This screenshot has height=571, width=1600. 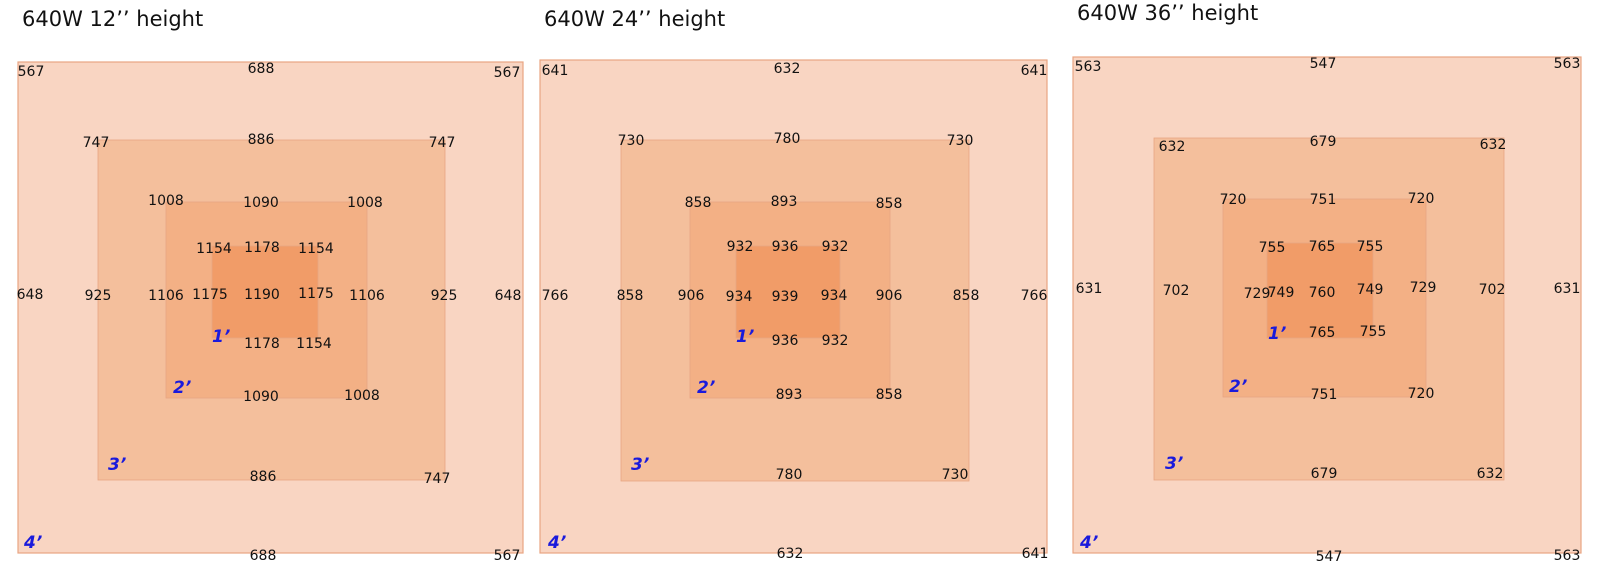 I want to click on ppfd-reading: 939, so click(x=785, y=297).